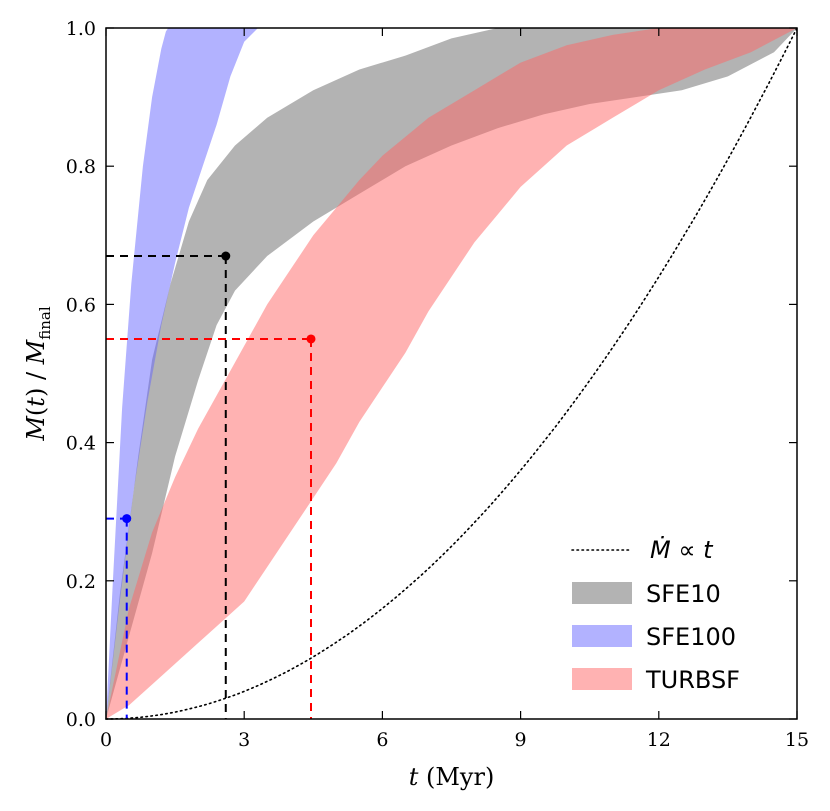 This screenshot has height=811, width=830. I want to click on y-axis-label: M(t) / Mfinal, so click(38, 374).